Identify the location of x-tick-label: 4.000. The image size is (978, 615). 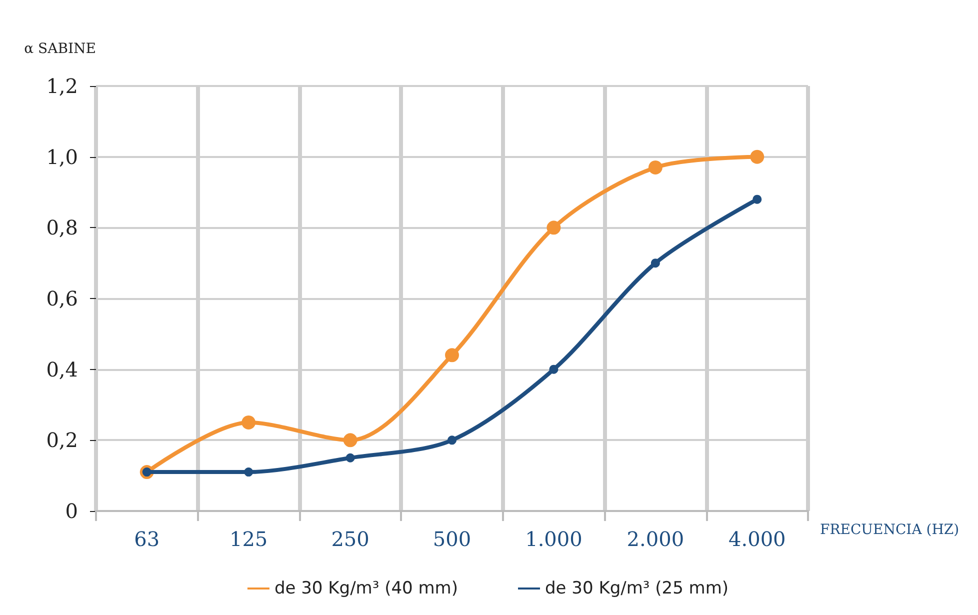
(757, 539).